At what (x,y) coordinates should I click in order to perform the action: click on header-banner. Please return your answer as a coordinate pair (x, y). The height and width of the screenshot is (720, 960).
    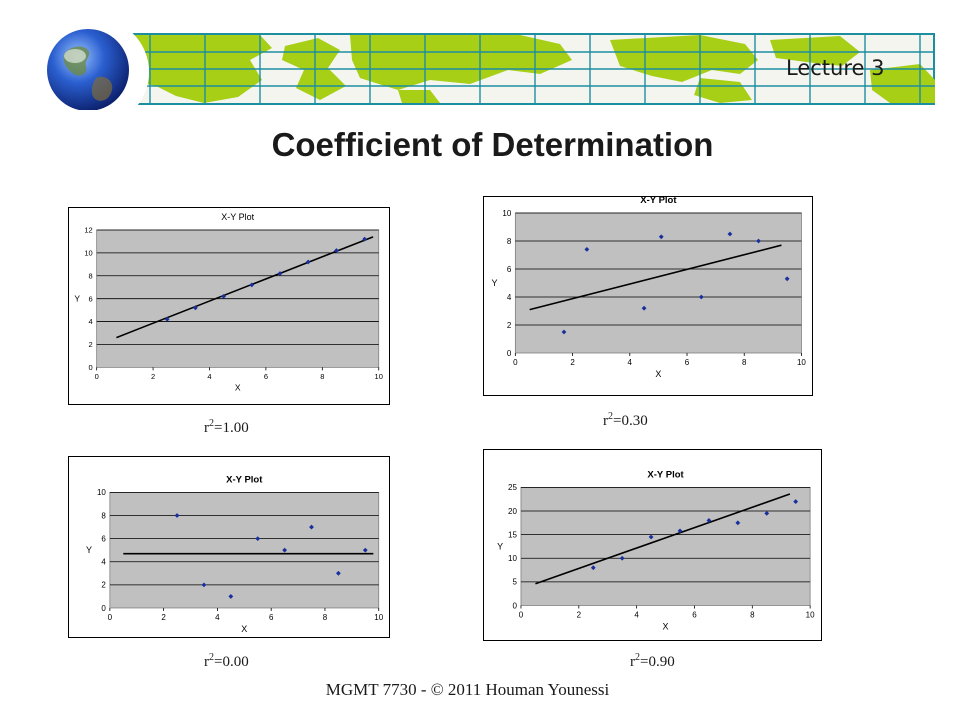
    Looking at the image, I should click on (487, 64).